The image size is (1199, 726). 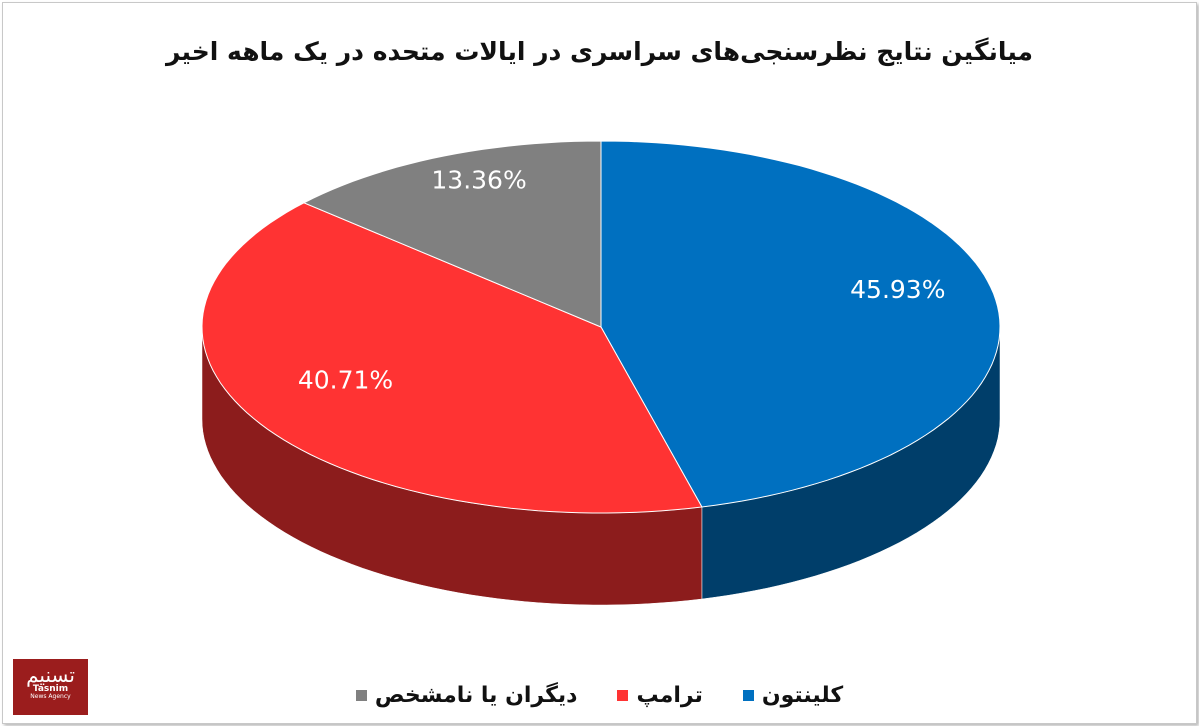 I want to click on pie-slice, so click(x=452, y=234).